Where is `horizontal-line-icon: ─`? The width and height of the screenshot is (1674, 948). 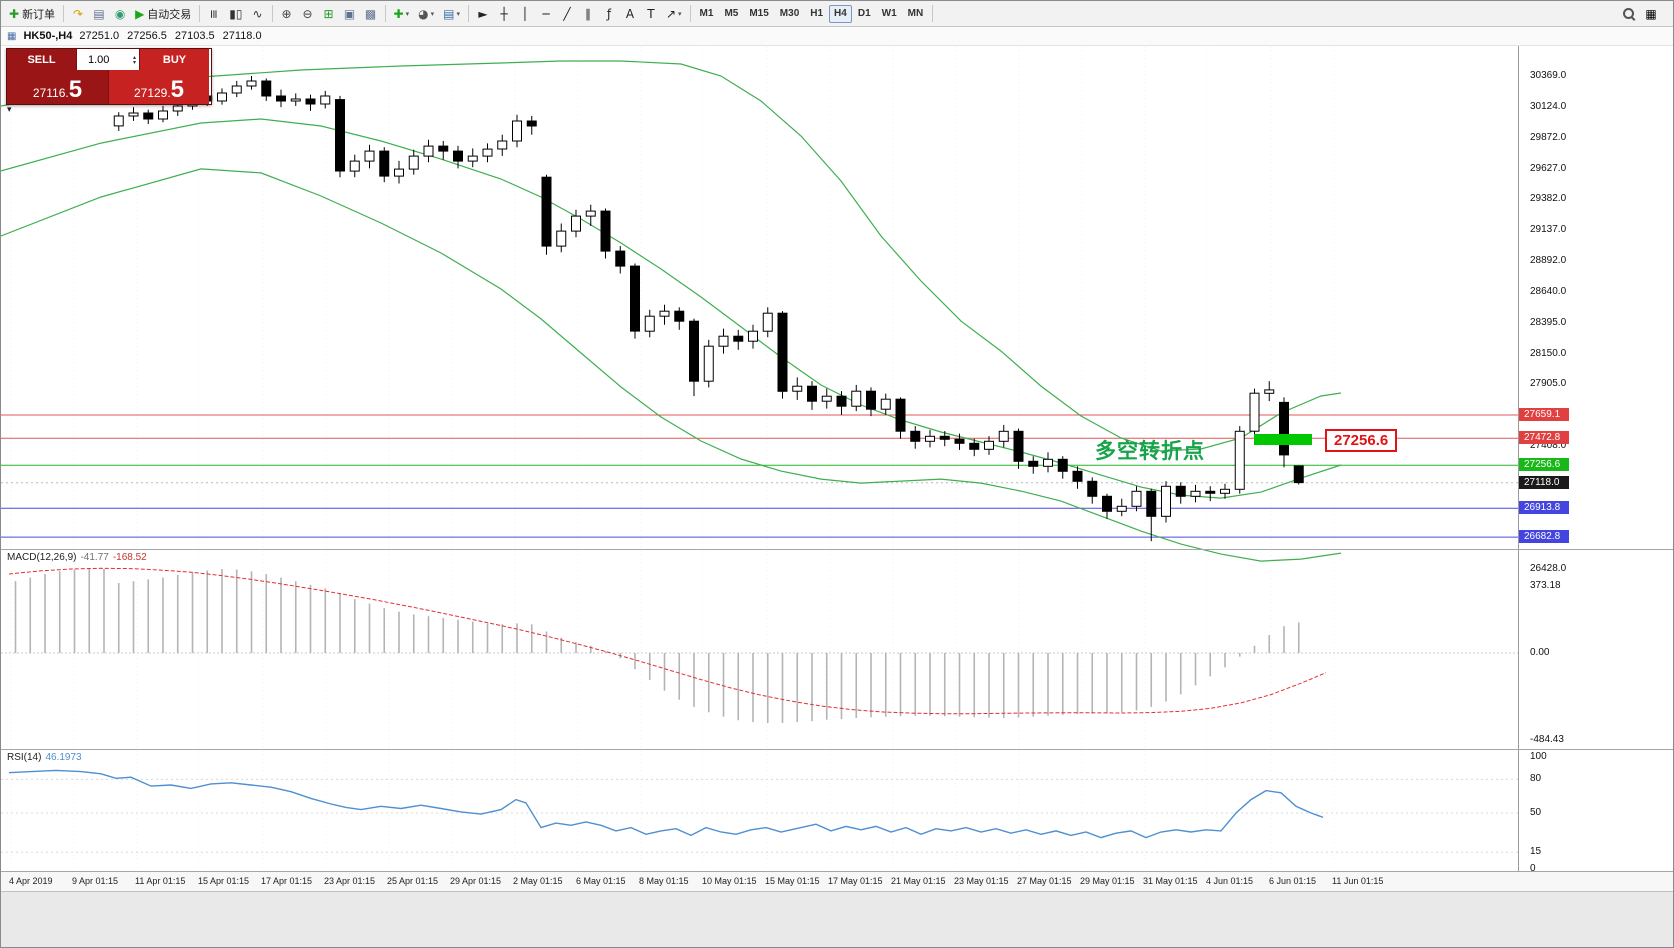 horizontal-line-icon: ─ is located at coordinates (546, 13).